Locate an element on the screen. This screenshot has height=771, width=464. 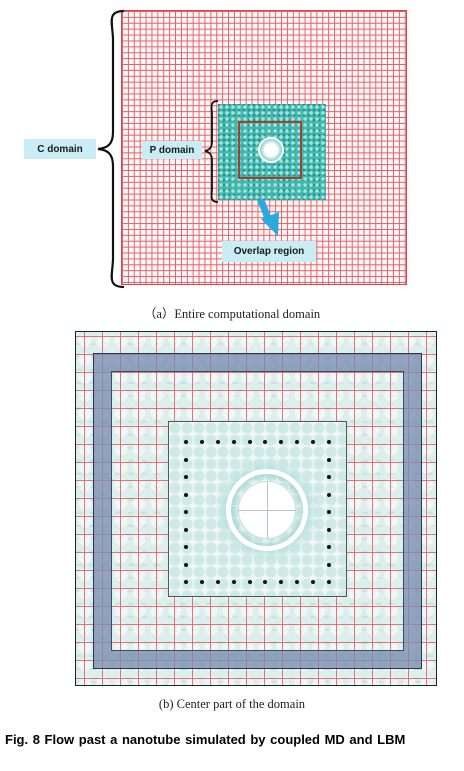
subfigure-caption-a: （a）Entire computational domain is located at coordinates (232, 314).